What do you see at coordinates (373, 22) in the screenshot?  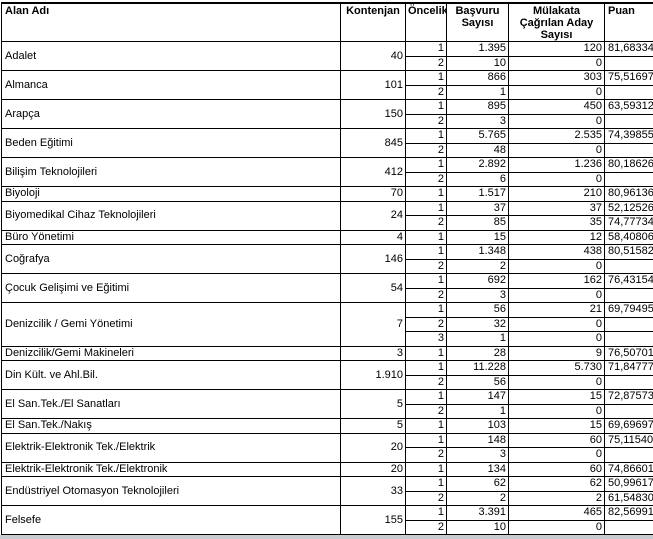 I see `header-kontenjan: Kontenjan` at bounding box center [373, 22].